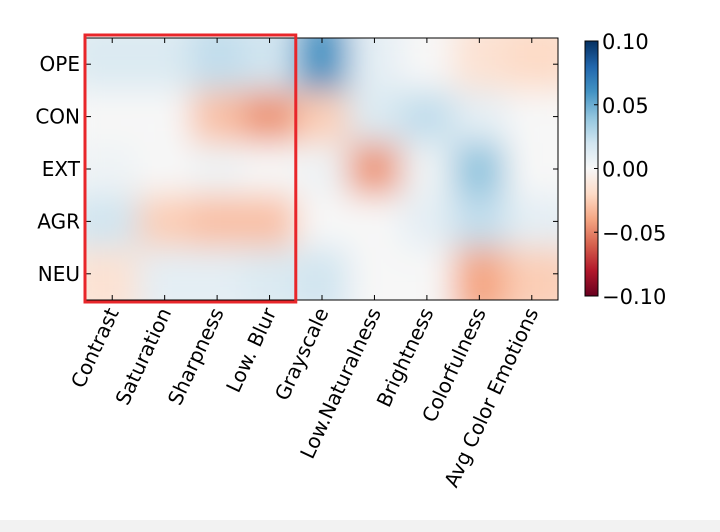  What do you see at coordinates (491, 397) in the screenshot?
I see `x-tick-label: Avg Color Emotions` at bounding box center [491, 397].